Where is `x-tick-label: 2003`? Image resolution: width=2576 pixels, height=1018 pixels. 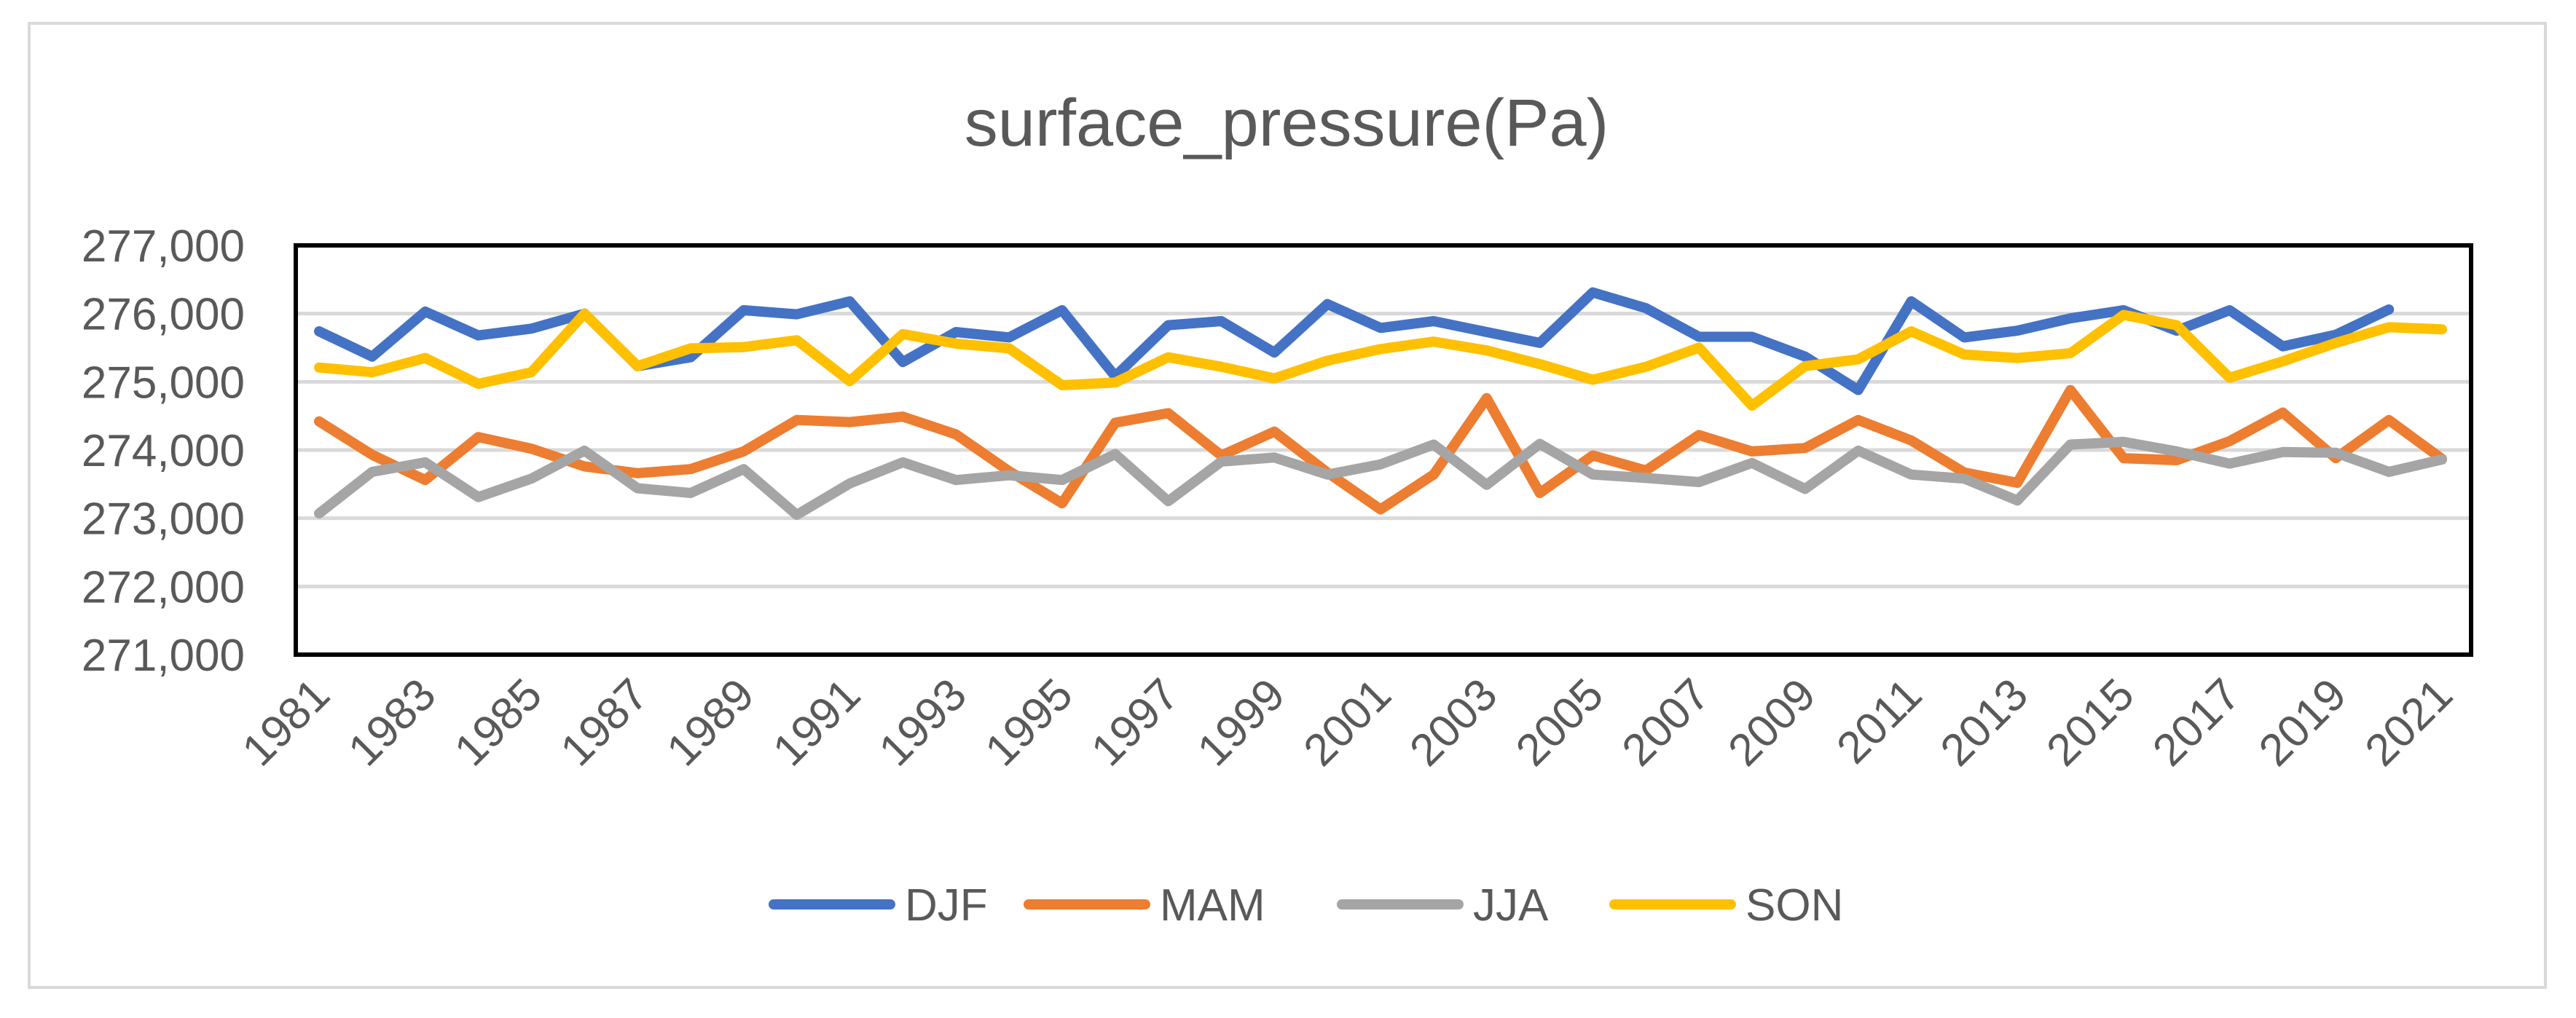
x-tick-label: 2003 is located at coordinates (1453, 722).